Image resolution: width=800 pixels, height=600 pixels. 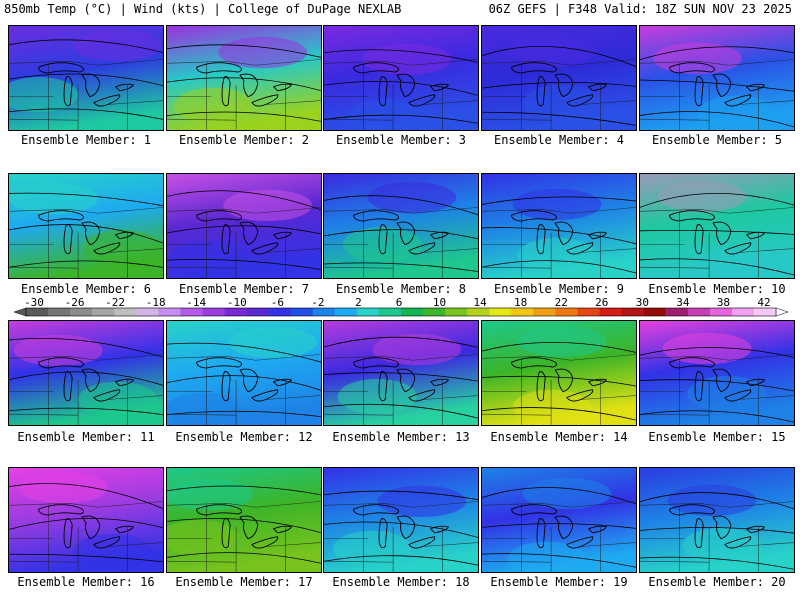 I want to click on colorbar-tick-label: -6, so click(x=277, y=302).